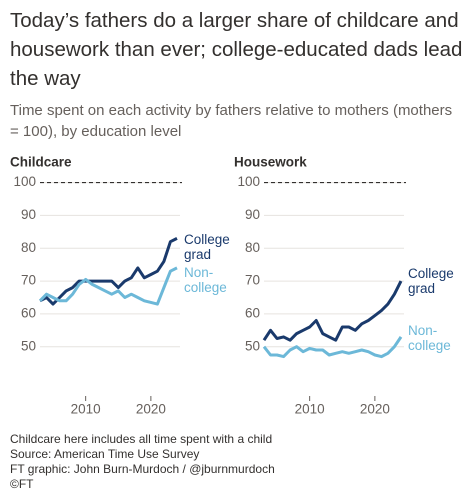  What do you see at coordinates (22, 484) in the screenshot?
I see `copyright: ©FT` at bounding box center [22, 484].